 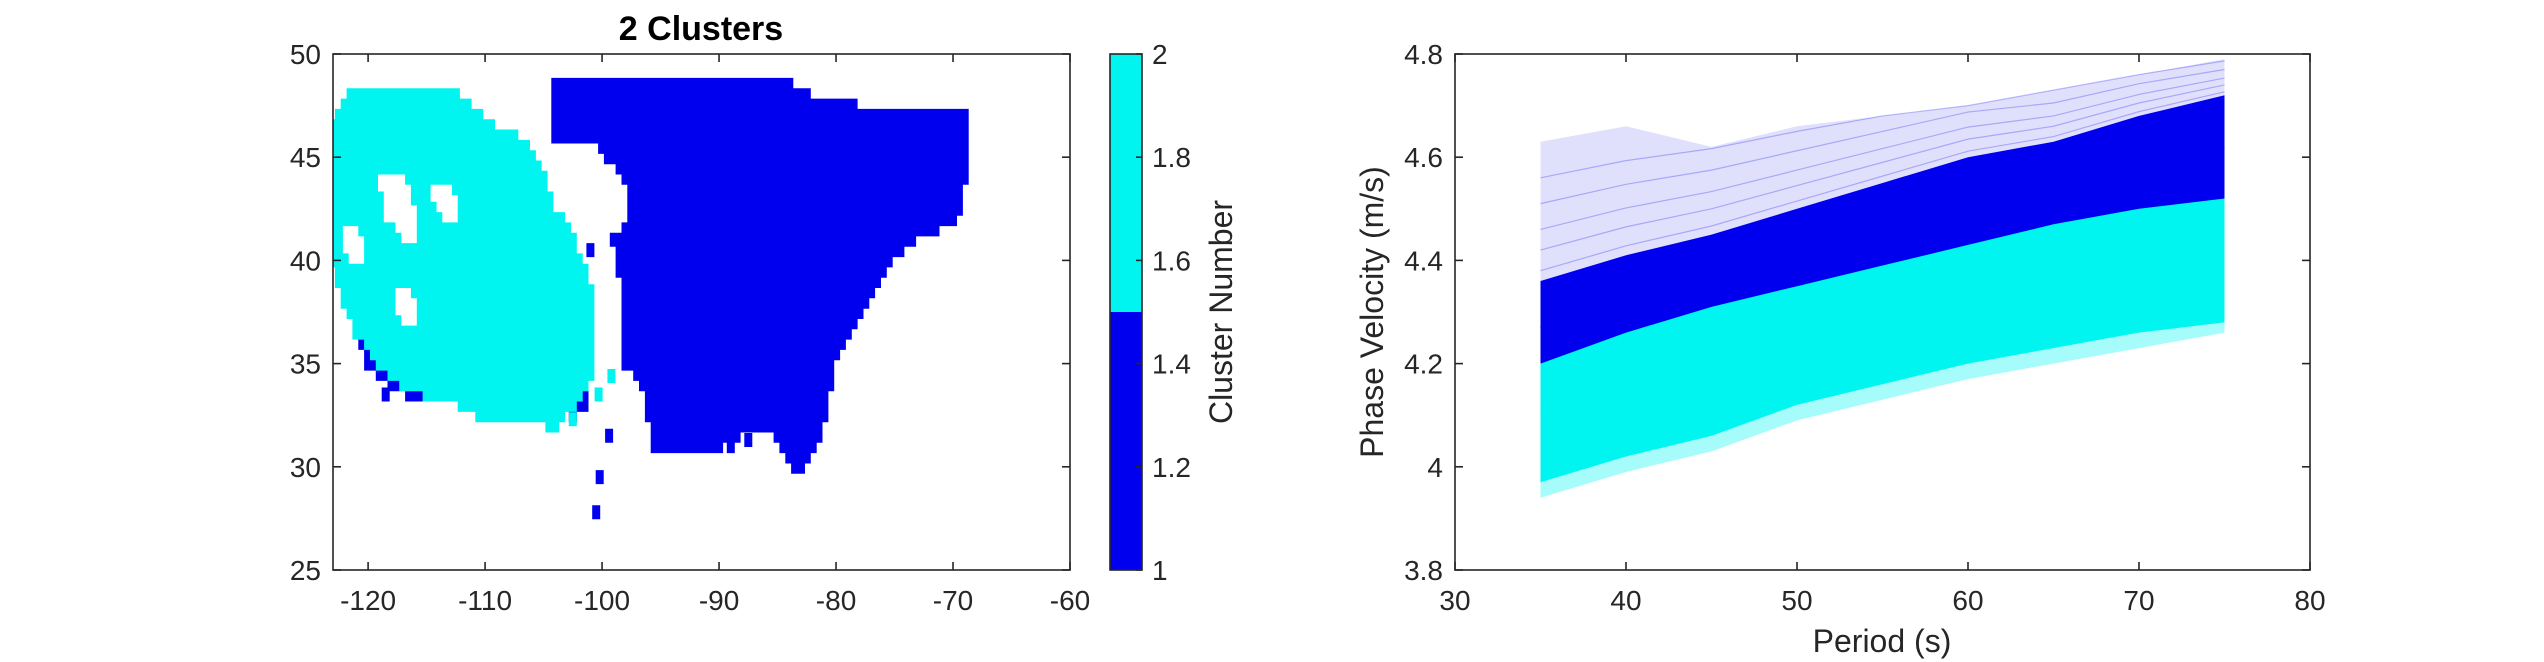 What do you see at coordinates (1423, 54) in the screenshot?
I see `line-y-tick-label: 4.8` at bounding box center [1423, 54].